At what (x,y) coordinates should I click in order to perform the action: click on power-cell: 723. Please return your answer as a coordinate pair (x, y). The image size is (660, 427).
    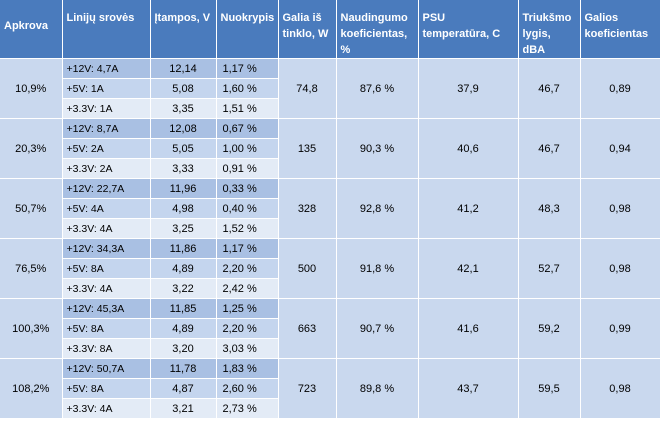
    Looking at the image, I should click on (307, 388).